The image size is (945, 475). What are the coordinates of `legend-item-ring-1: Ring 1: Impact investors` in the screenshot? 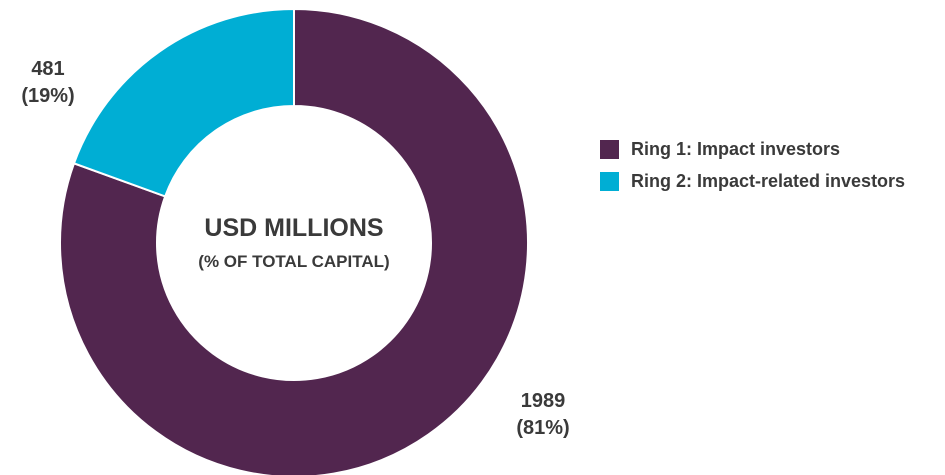 It's located at (752, 149).